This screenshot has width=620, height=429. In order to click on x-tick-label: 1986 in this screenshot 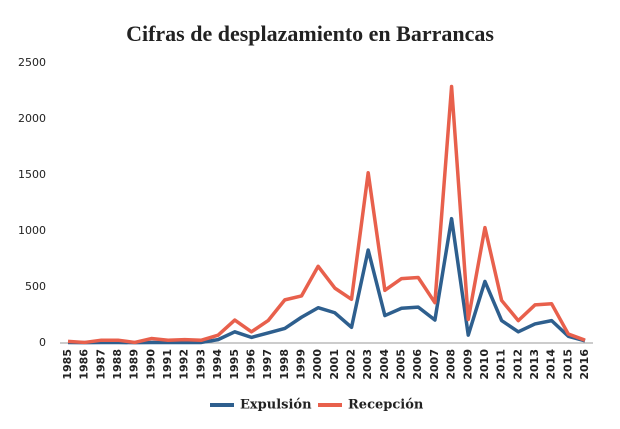, I will do `click(84, 364)`.